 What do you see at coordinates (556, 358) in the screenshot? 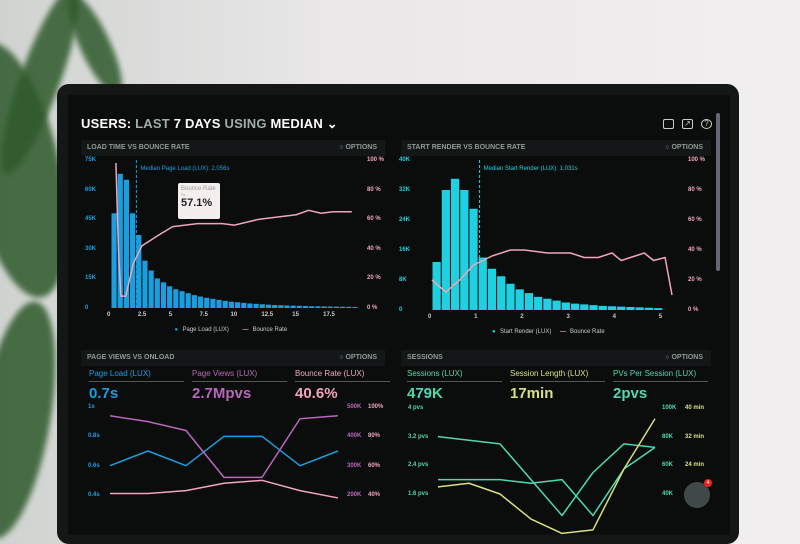
I see `panel-header: SESSIONS ○ OPTIONS` at bounding box center [556, 358].